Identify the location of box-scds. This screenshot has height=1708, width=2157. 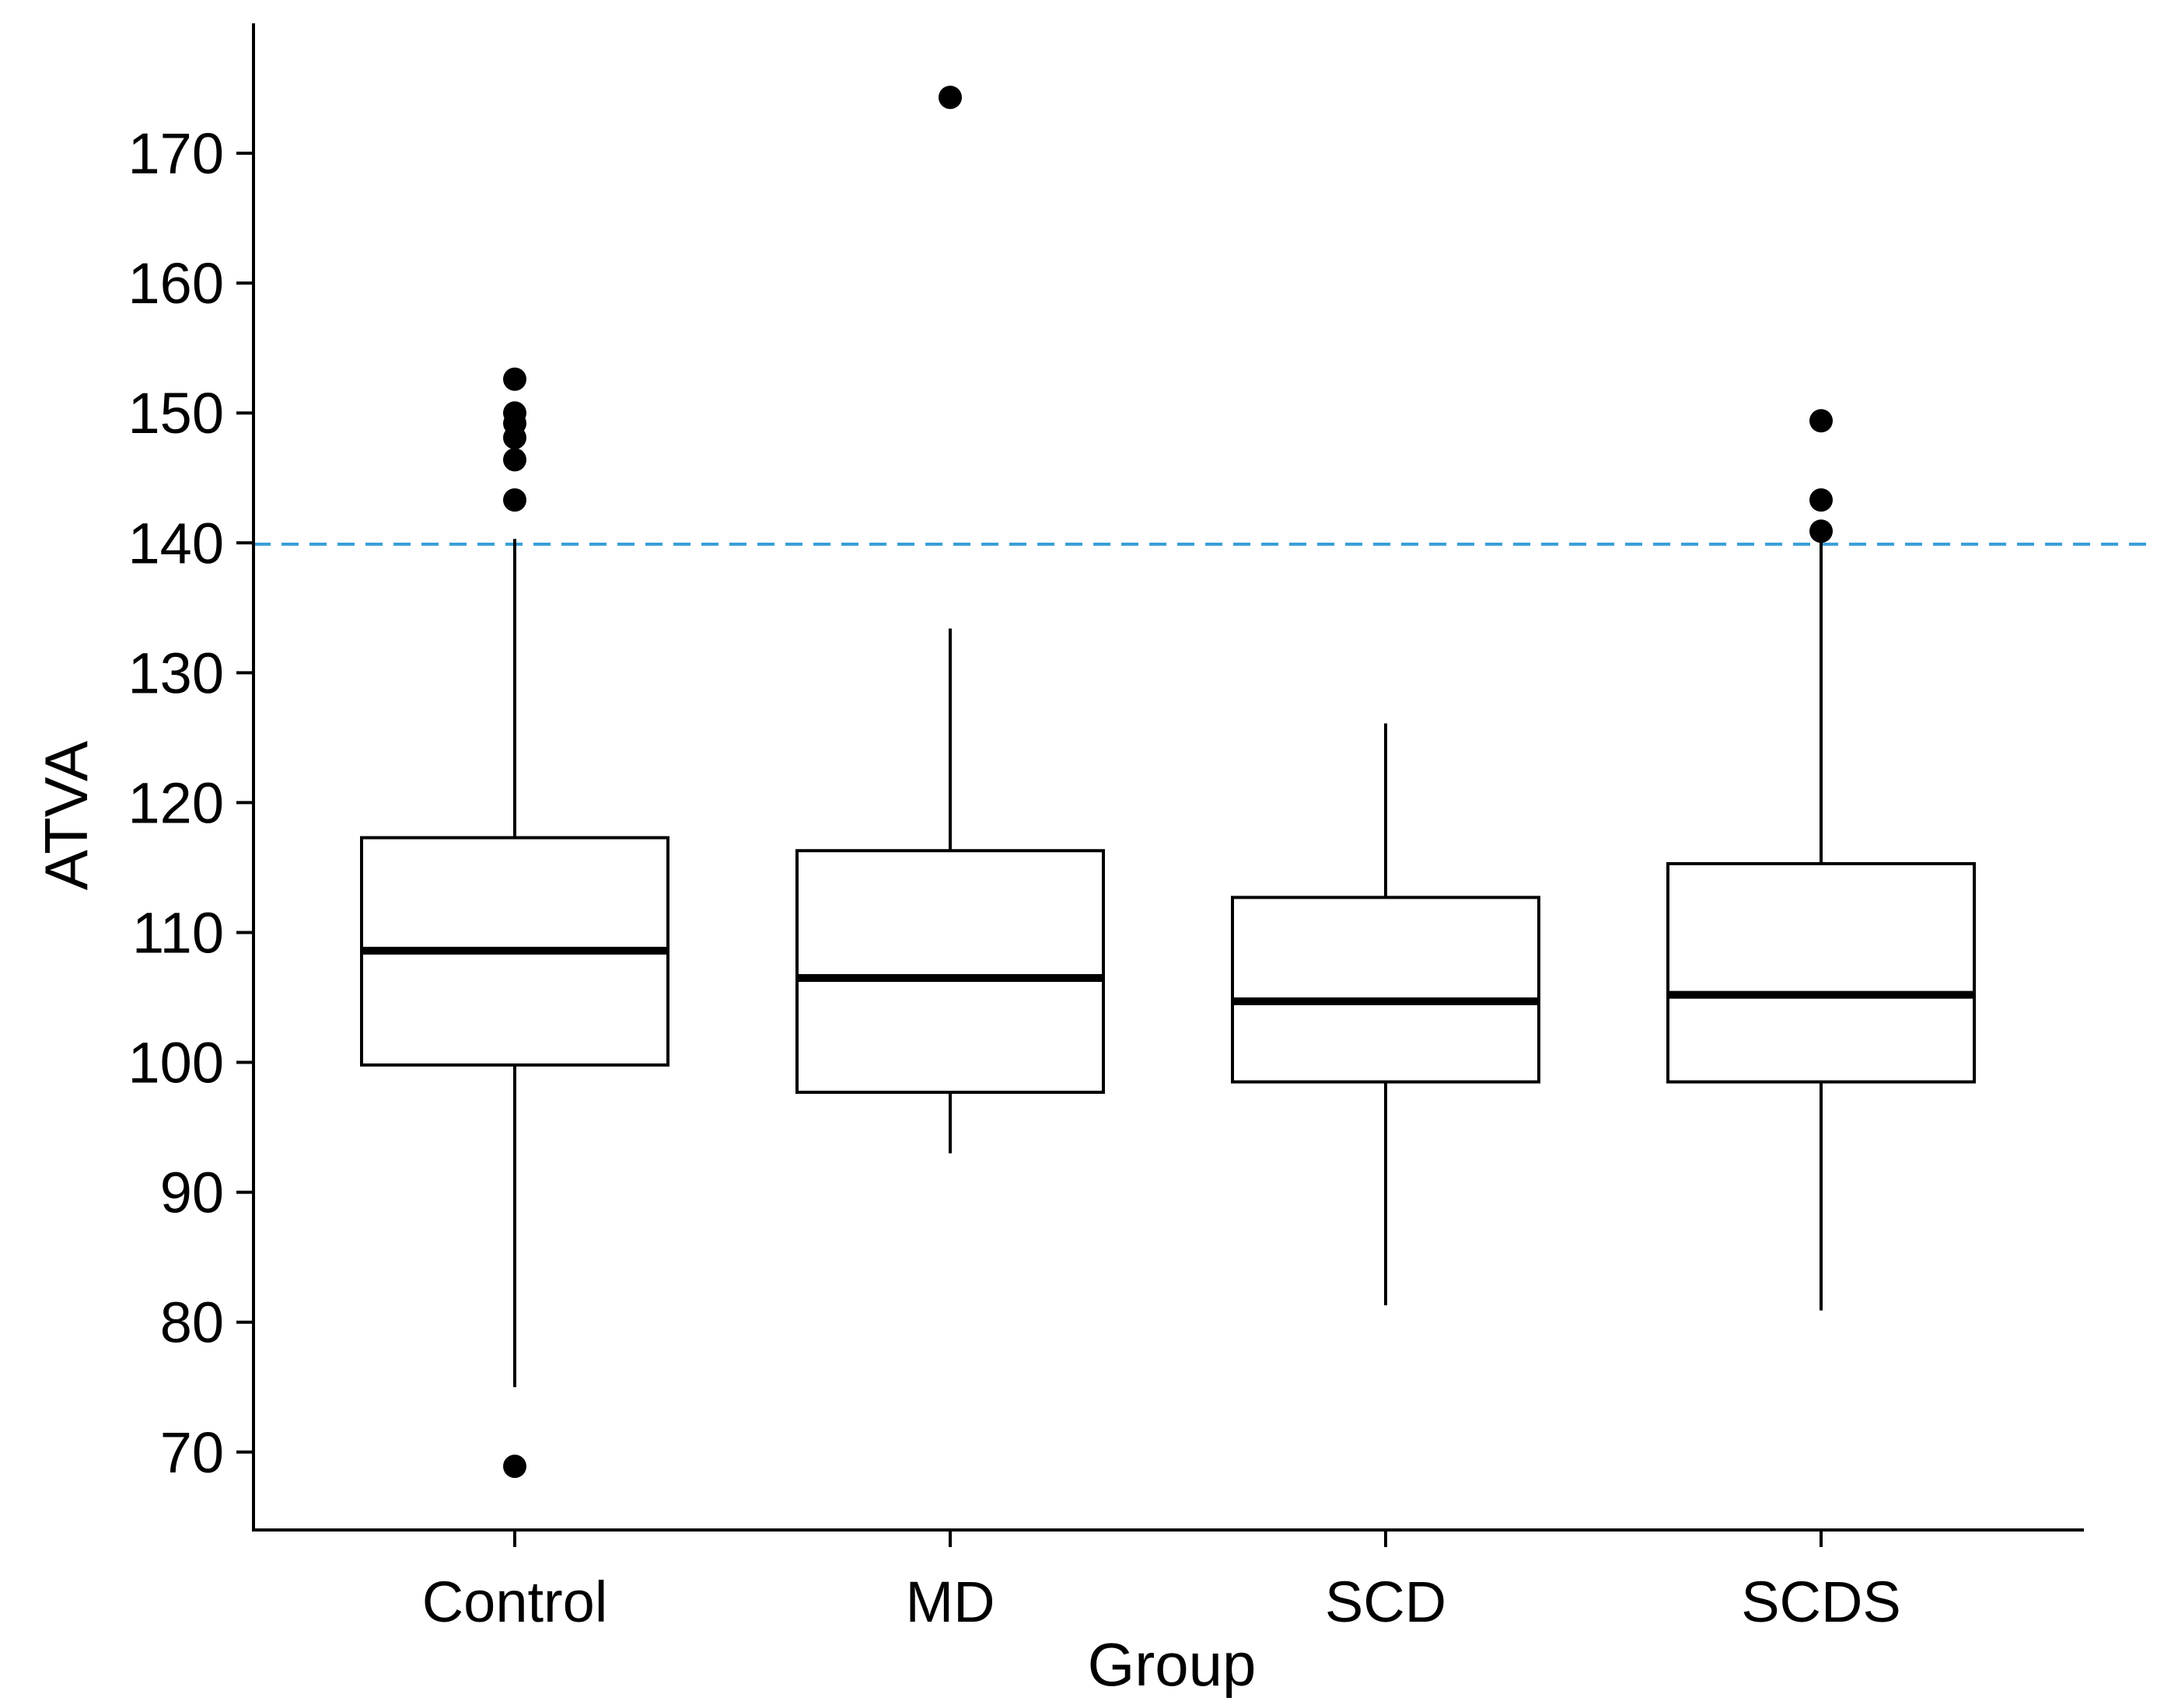
(1821, 860).